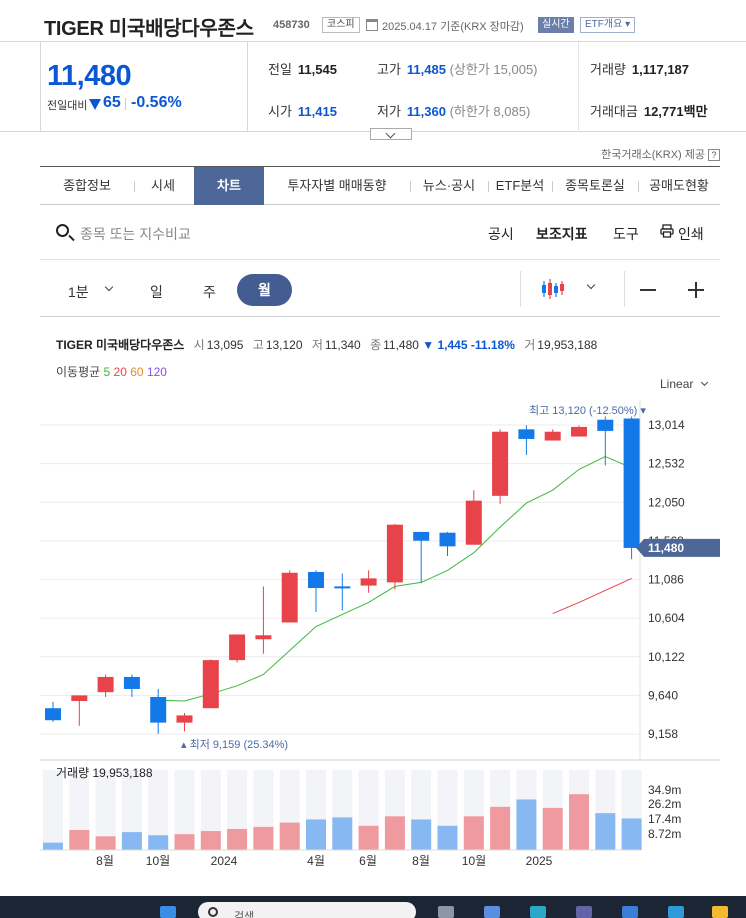 The image size is (746, 918). Describe the element at coordinates (584, 912) in the screenshot. I see `teams-icon` at that location.